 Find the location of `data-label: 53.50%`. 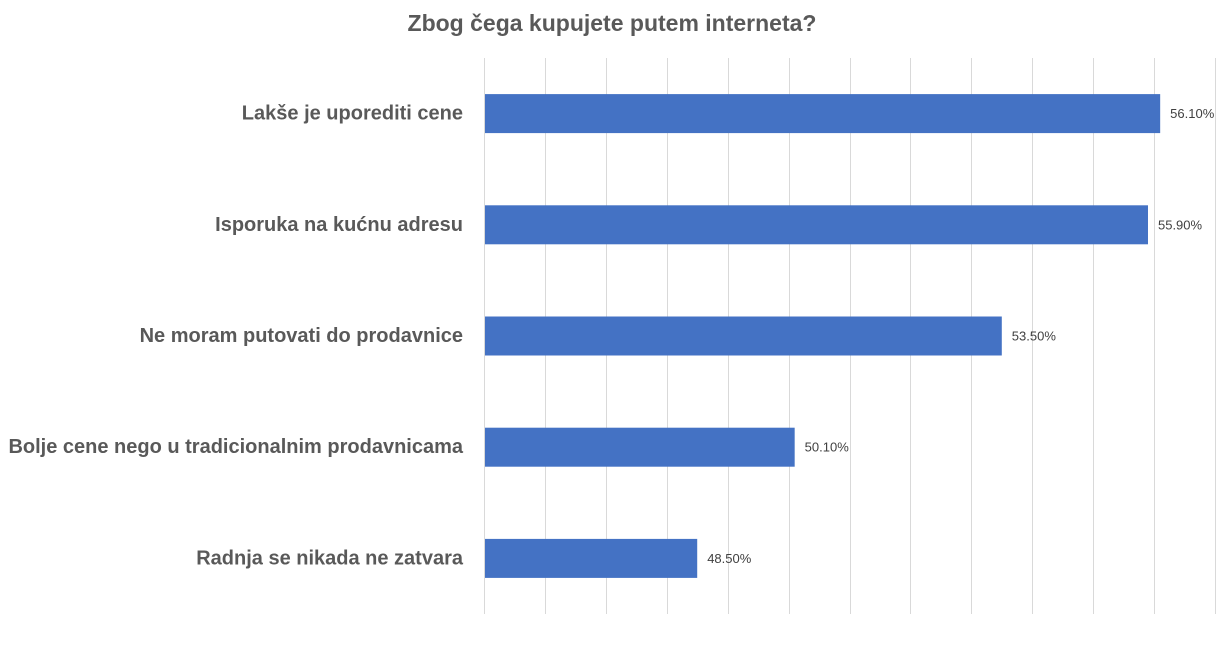

data-label: 53.50% is located at coordinates (1034, 336).